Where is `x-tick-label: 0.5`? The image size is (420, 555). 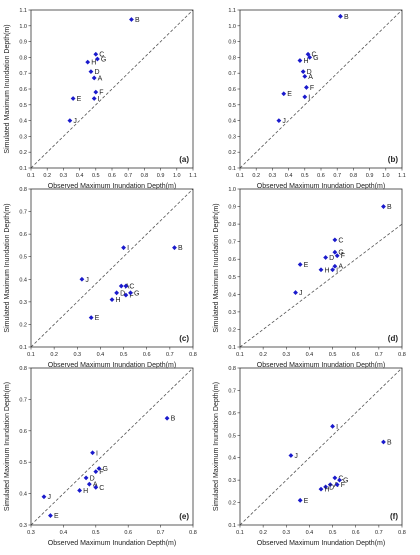 x-tick-label: 0.5 is located at coordinates (124, 355).